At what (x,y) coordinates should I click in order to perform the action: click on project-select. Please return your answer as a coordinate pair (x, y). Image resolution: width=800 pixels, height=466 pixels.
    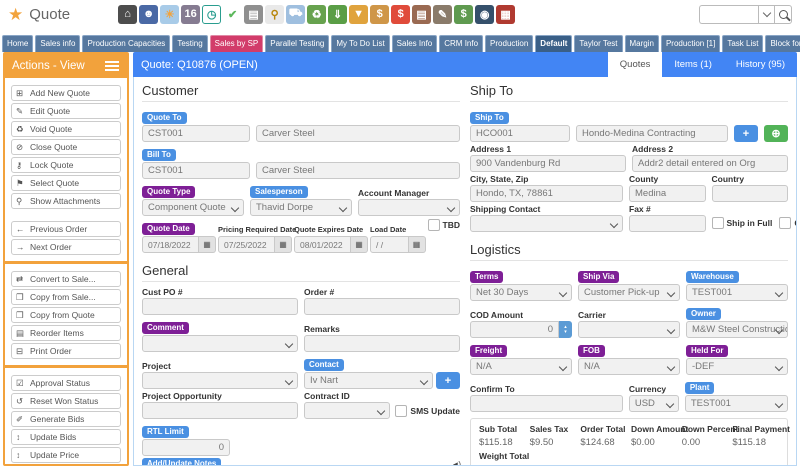
    Looking at the image, I should click on (220, 380).